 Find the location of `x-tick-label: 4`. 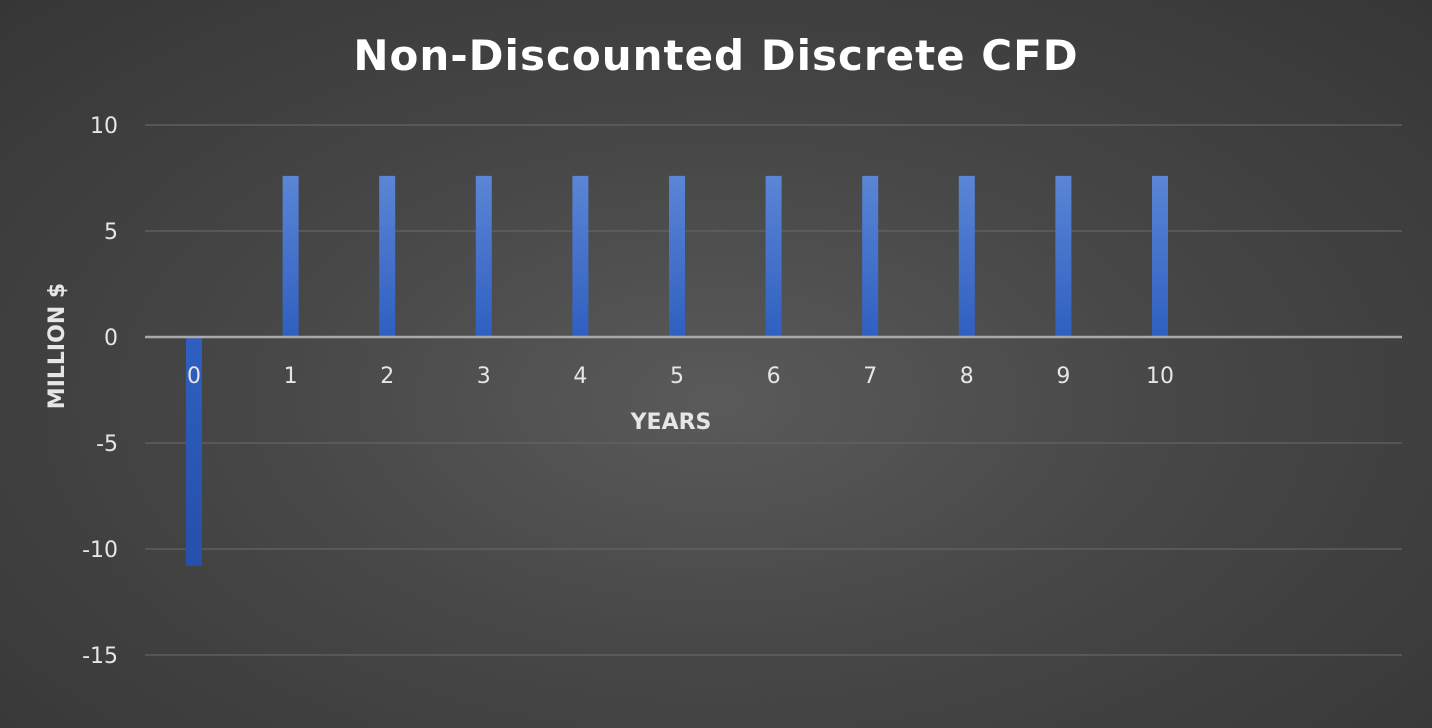

x-tick-label: 4 is located at coordinates (580, 376).